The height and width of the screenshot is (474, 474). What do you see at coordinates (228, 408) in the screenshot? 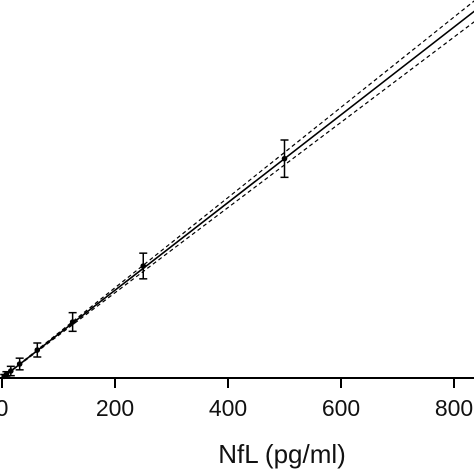
I see `x-tick-label: 400` at bounding box center [228, 408].